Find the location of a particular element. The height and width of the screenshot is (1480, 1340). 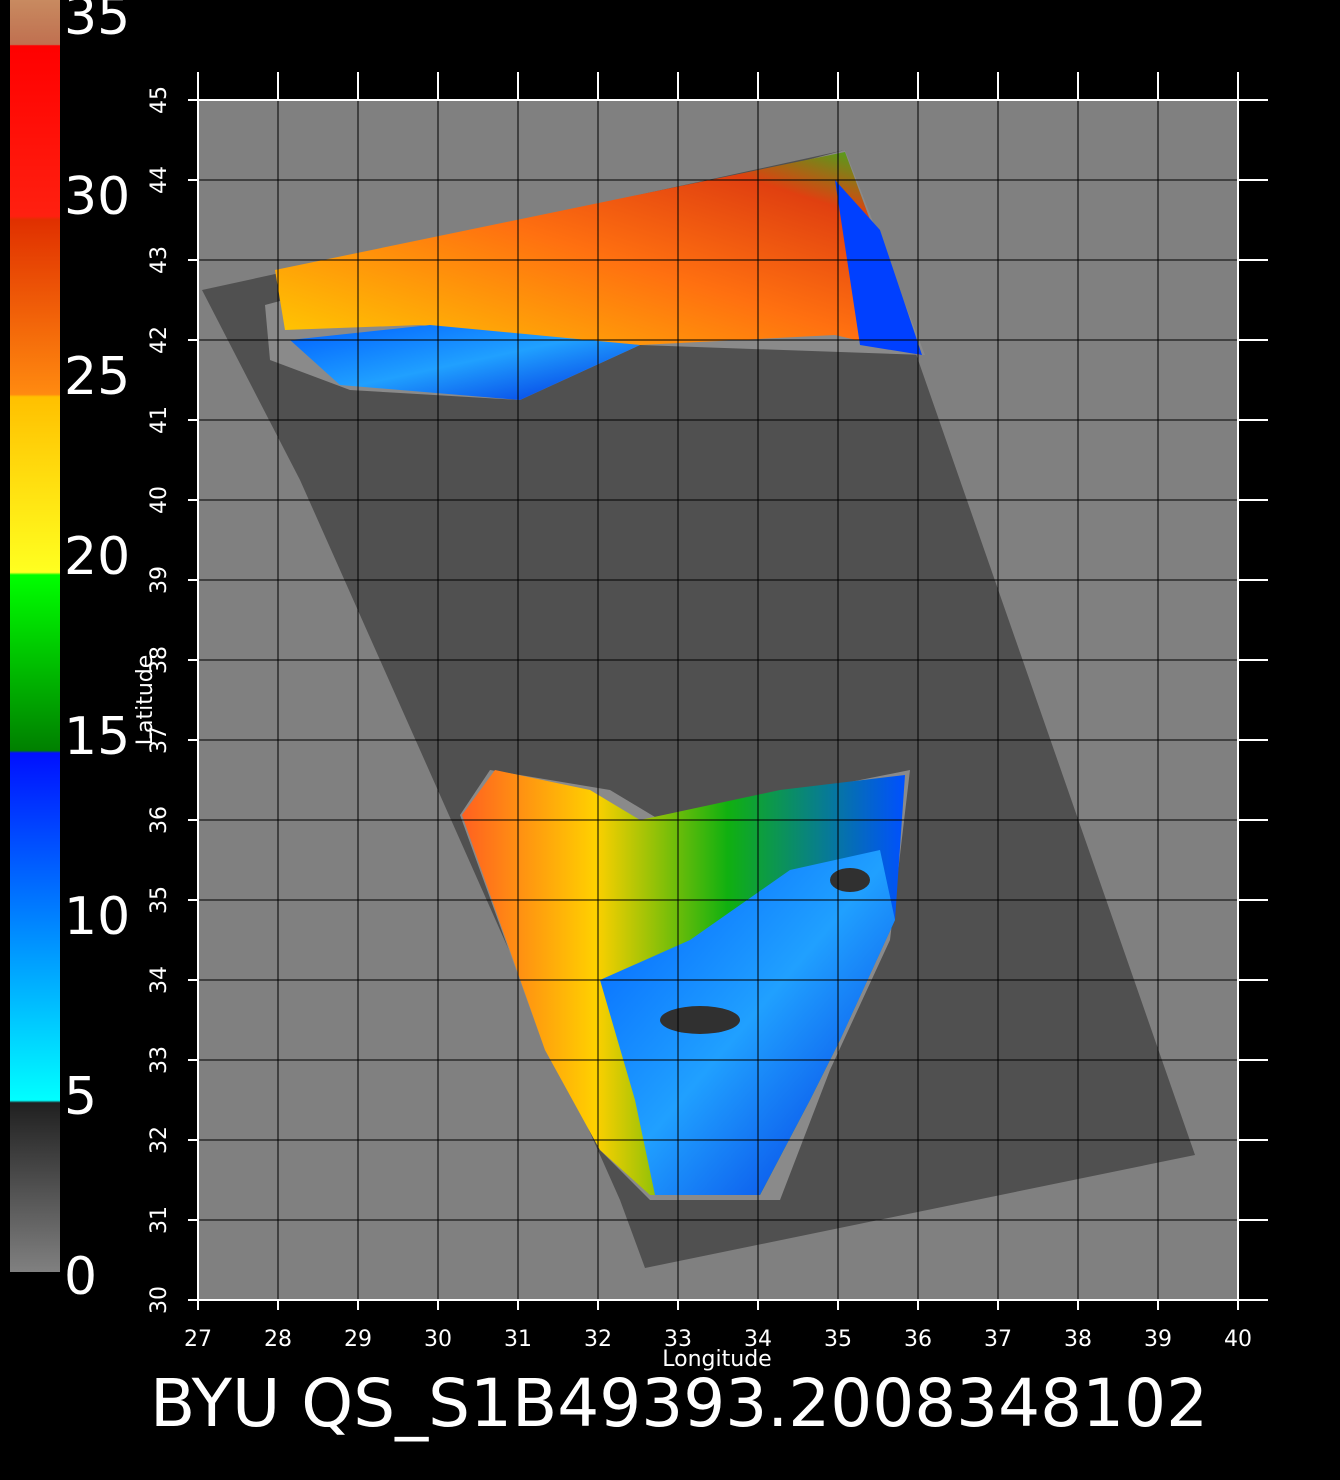

y-tick-label: 34 is located at coordinates (159, 980).